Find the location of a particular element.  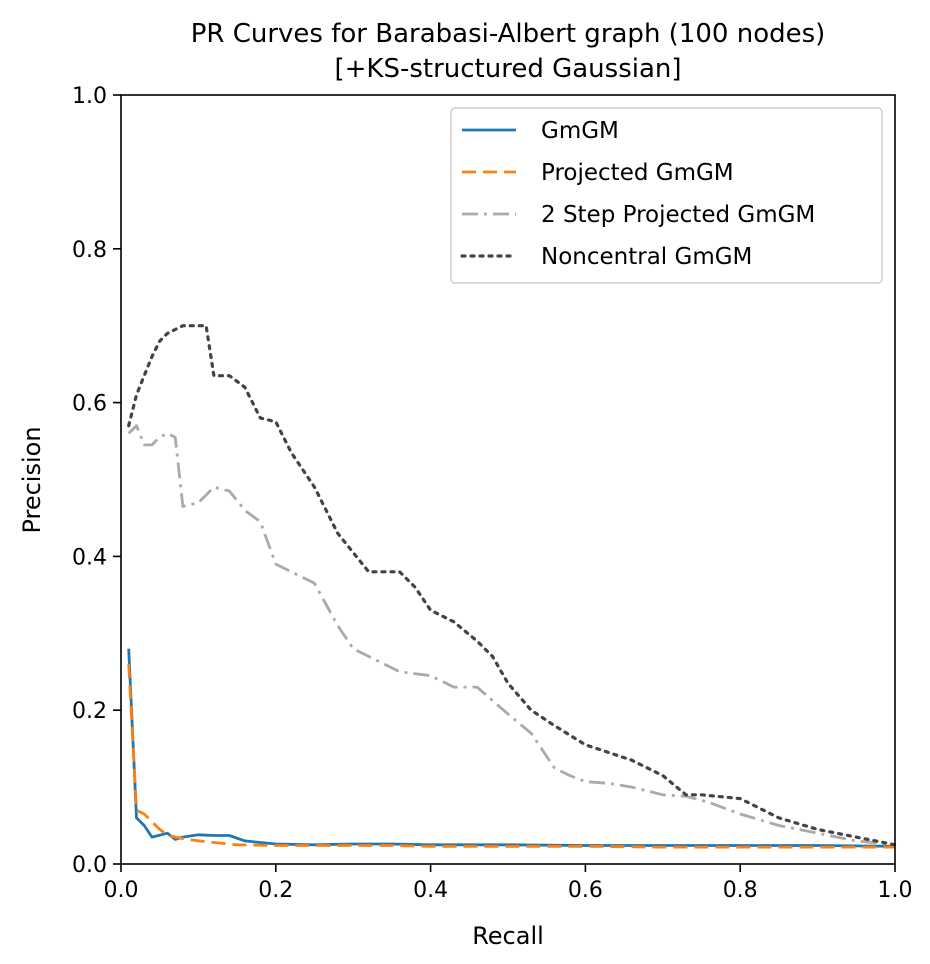

y-axis-ticks: 0.0 0.2 0.4 0.6 0.8 1.0 is located at coordinates (96, 481).